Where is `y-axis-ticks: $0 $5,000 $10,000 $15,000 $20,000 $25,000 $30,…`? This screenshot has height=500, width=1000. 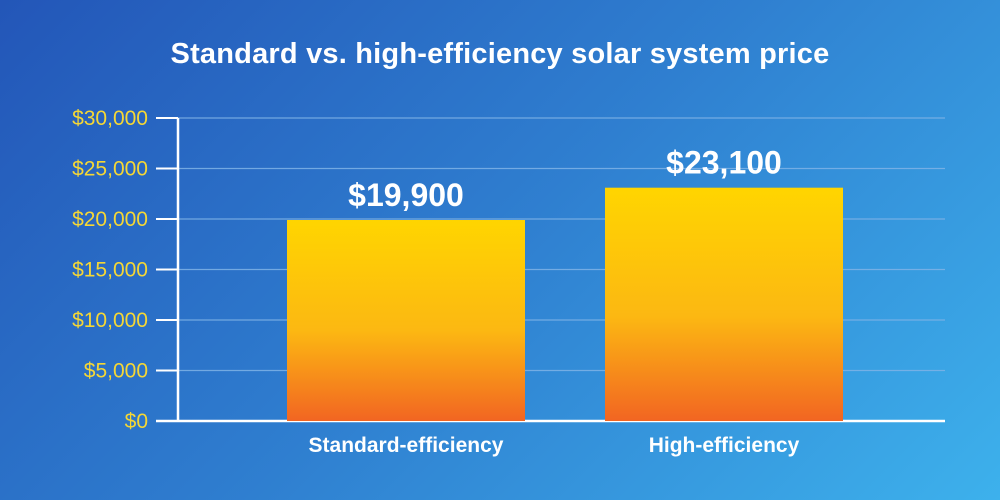
y-axis-ticks: $0 $5,000 $10,000 $15,000 $20,000 $25,000 $30,… is located at coordinates (125, 270).